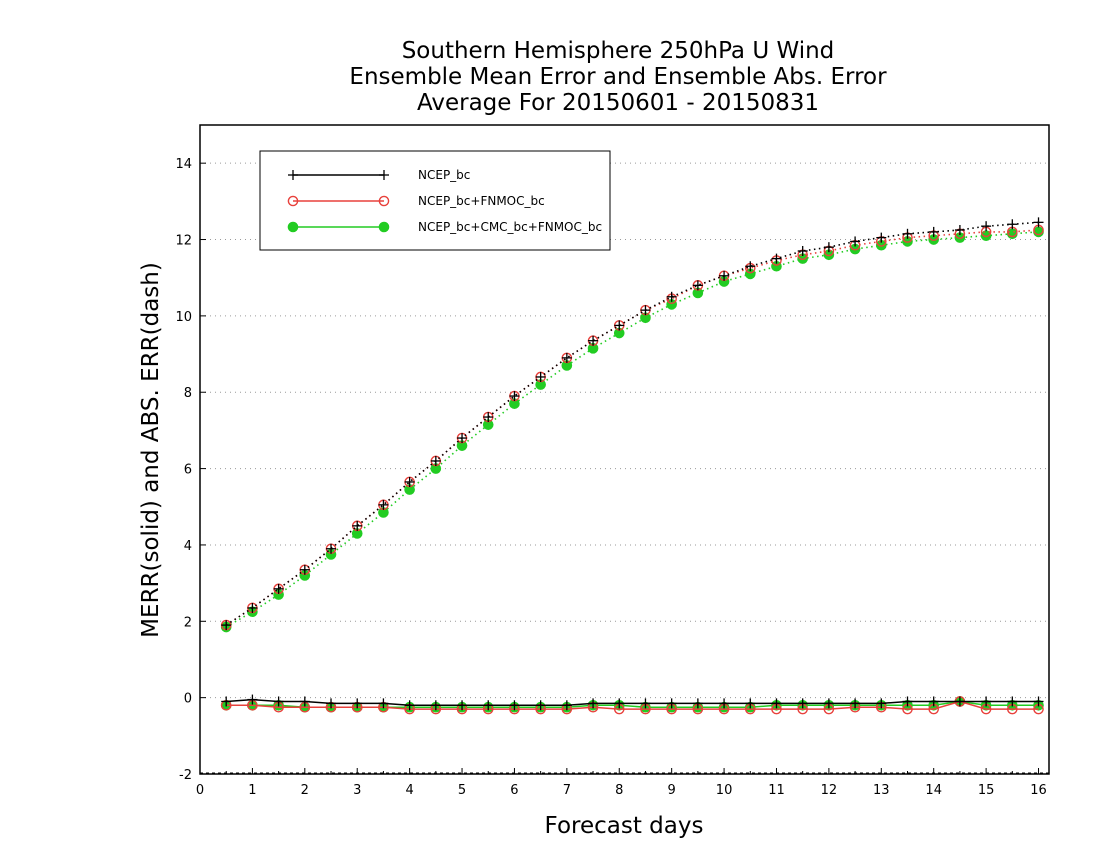 The image size is (1100, 850). What do you see at coordinates (188, 470) in the screenshot?
I see `y-tick-label: 6` at bounding box center [188, 470].